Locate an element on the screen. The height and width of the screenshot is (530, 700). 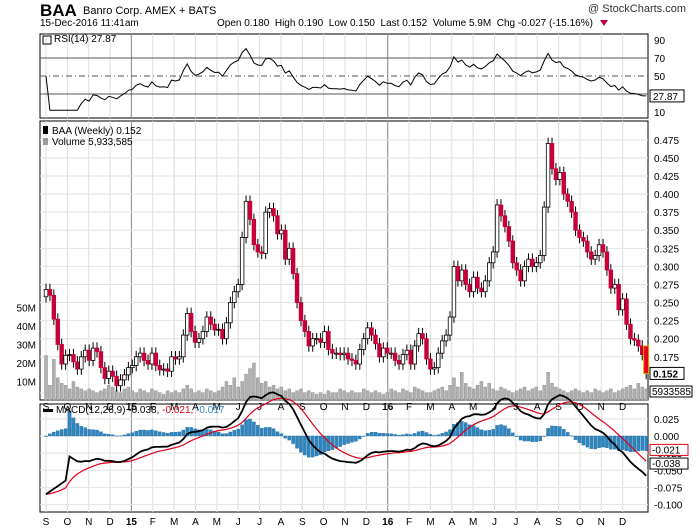
x-tick-label: 16 is located at coordinates (388, 522).